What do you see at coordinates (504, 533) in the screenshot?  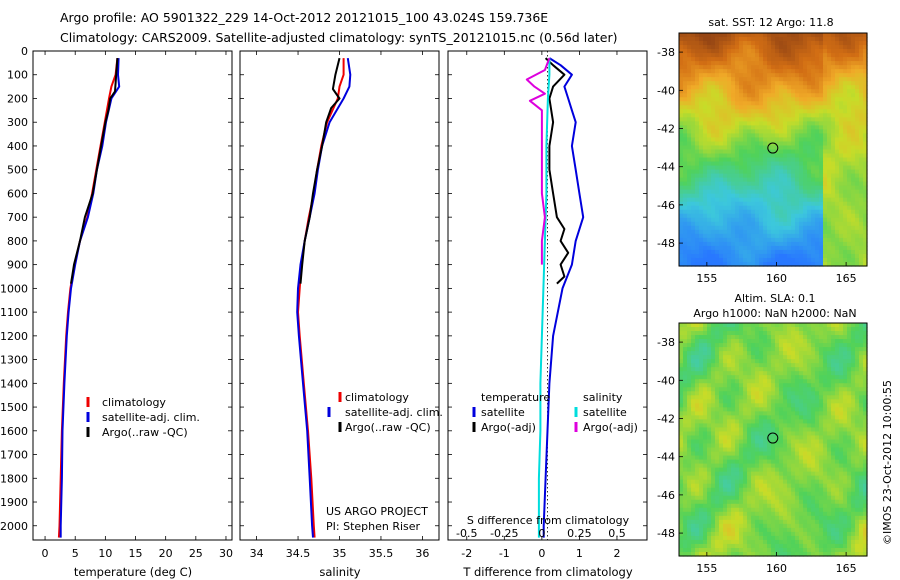 I see `s-tick-label: -0.25` at bounding box center [504, 533].